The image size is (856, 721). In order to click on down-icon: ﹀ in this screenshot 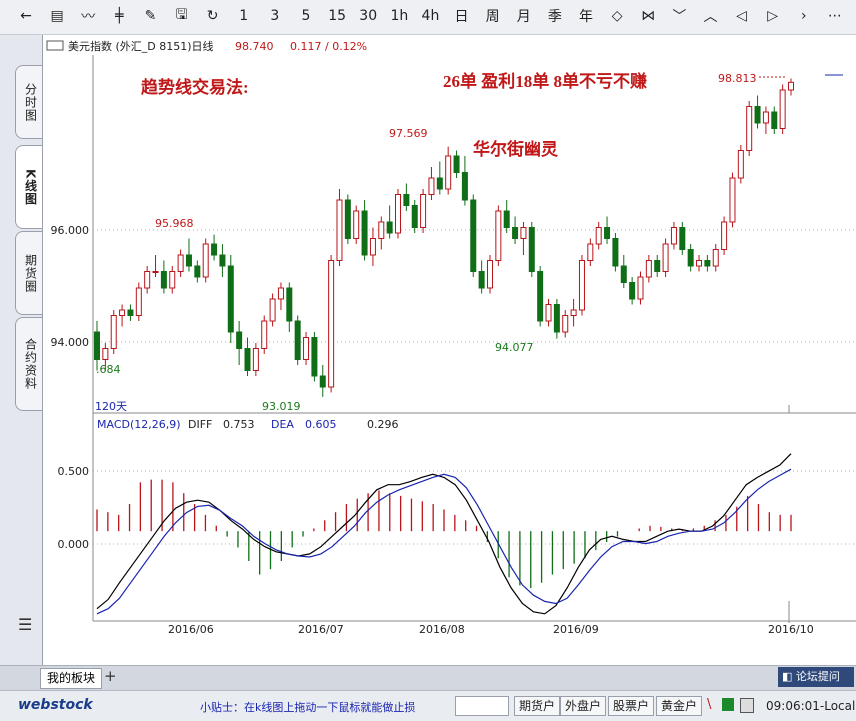, I will do `click(679, 17)`.